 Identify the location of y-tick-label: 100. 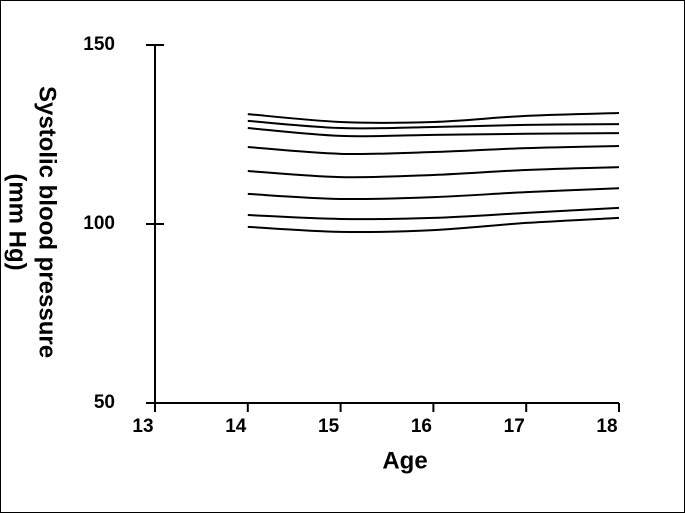
(99, 223).